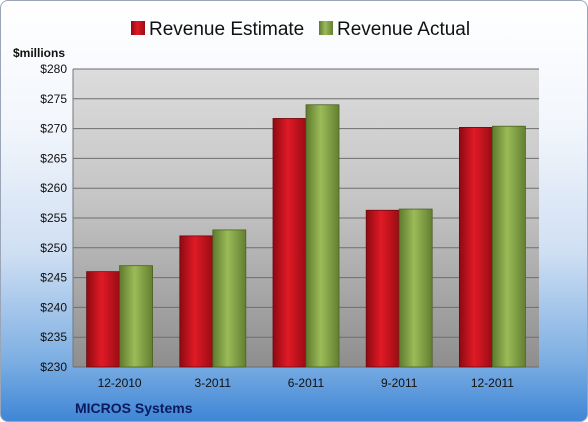 The height and width of the screenshot is (422, 588). I want to click on legend-swatch-estimate, so click(138, 28).